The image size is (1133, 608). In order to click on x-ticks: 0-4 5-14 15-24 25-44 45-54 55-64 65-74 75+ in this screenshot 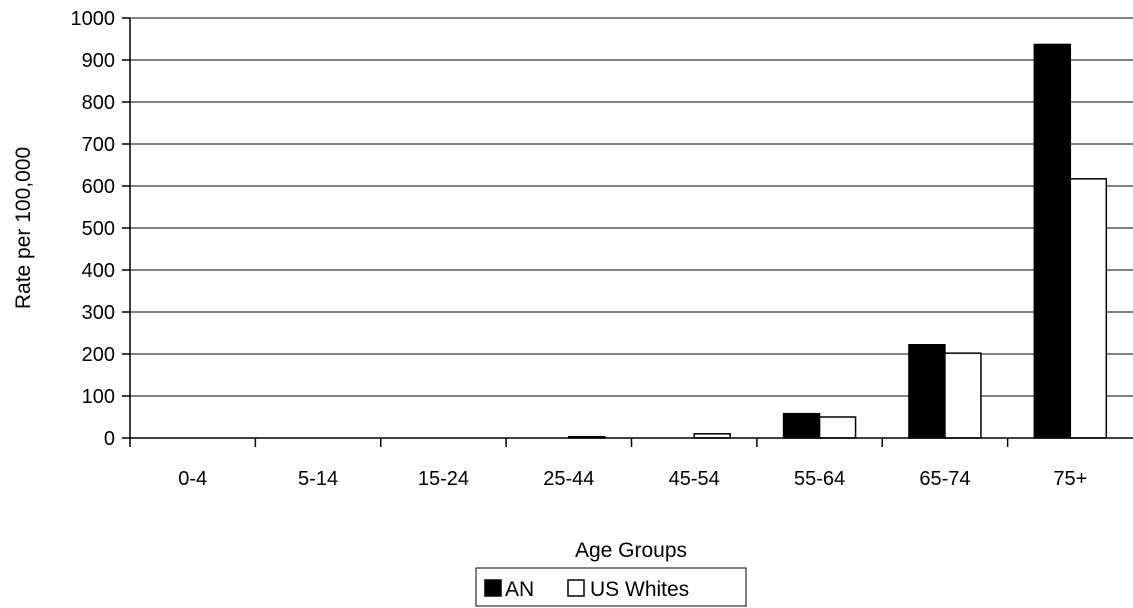, I will do `click(608, 464)`.